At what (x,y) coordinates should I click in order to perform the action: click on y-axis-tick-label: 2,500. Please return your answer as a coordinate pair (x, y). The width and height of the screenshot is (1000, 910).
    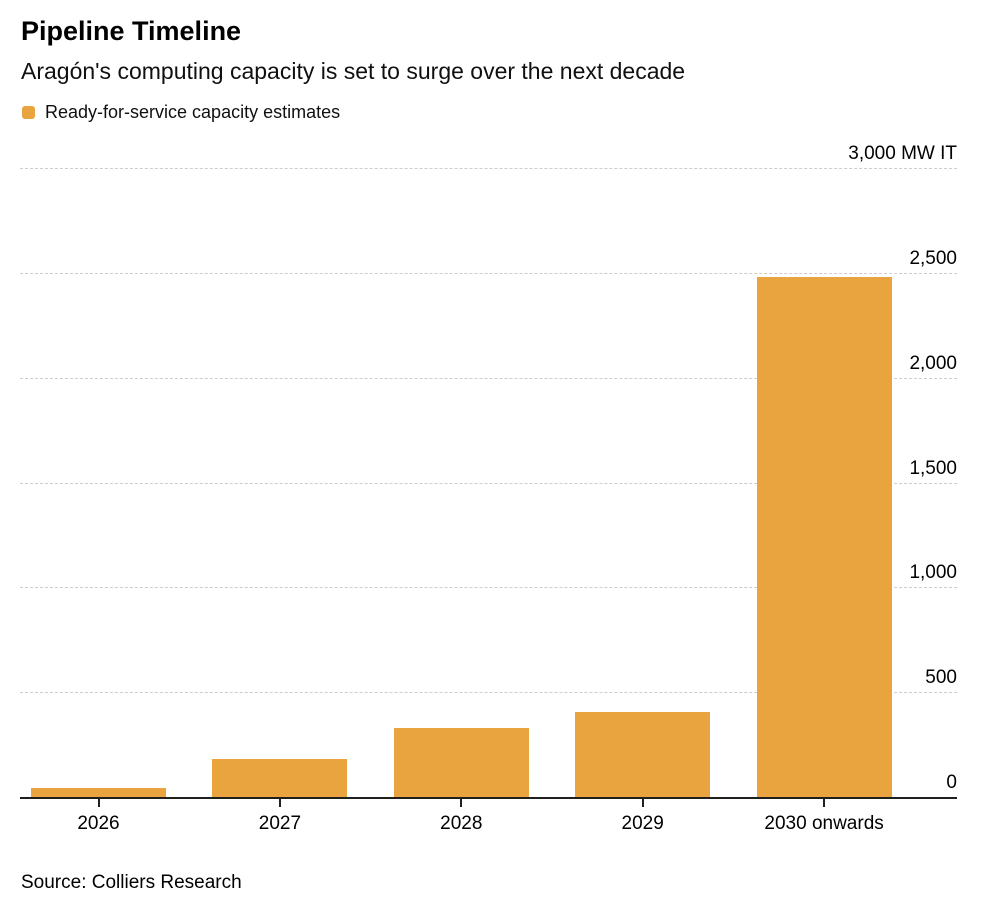
    Looking at the image, I should click on (933, 258).